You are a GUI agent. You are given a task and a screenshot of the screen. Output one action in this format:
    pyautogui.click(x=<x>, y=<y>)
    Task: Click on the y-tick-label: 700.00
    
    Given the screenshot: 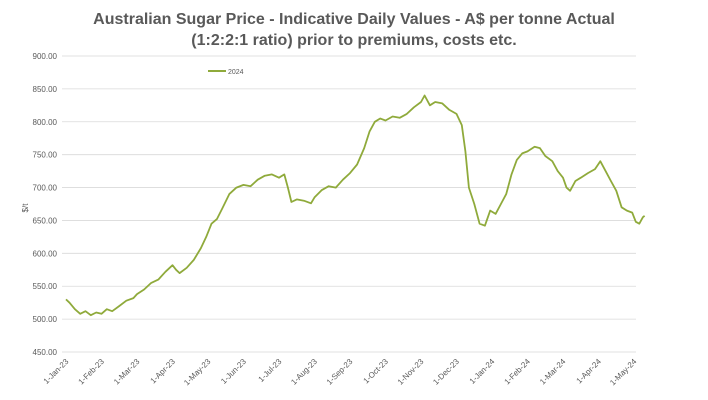 What is the action you would take?
    pyautogui.click(x=45, y=188)
    